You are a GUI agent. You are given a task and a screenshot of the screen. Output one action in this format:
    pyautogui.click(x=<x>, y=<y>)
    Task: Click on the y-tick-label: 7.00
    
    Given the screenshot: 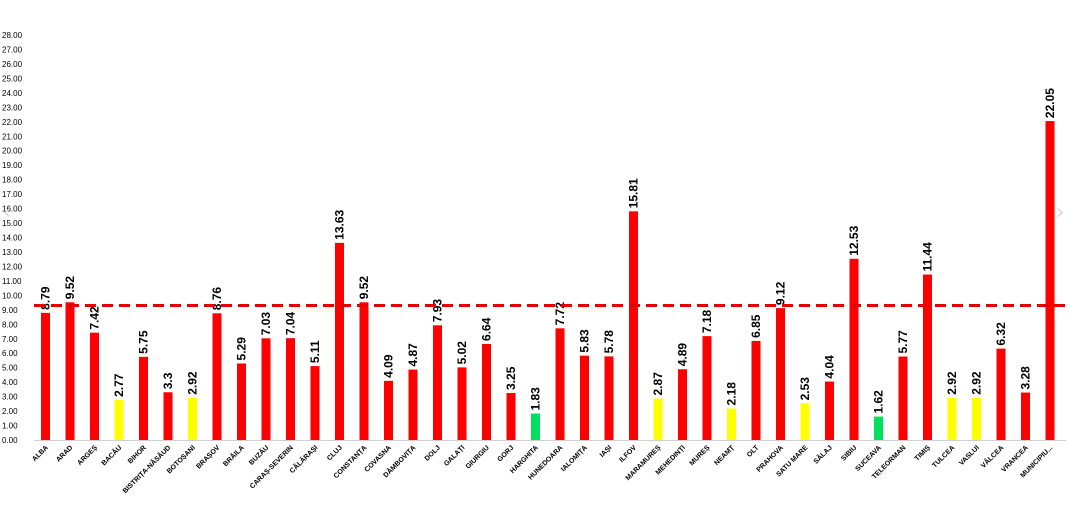 What is the action you would take?
    pyautogui.click(x=10, y=339)
    